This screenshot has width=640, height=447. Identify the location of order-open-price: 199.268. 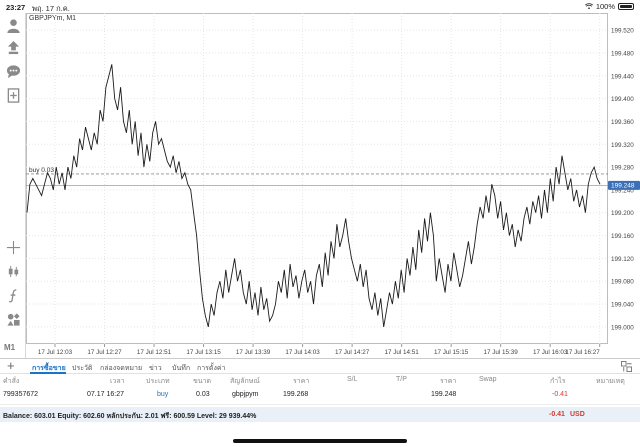
(296, 394).